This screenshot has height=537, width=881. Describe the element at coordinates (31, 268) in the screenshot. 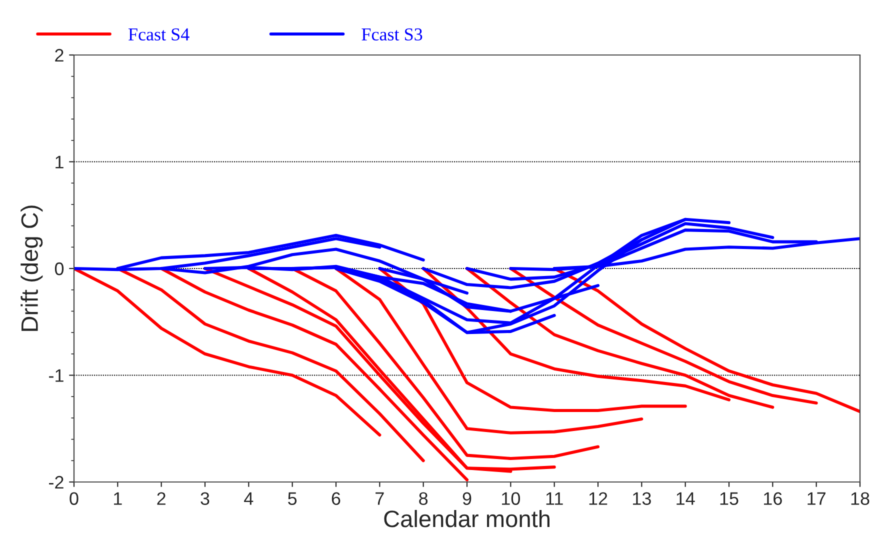

I see `y-axis-title: Drift (deg C)` at that location.